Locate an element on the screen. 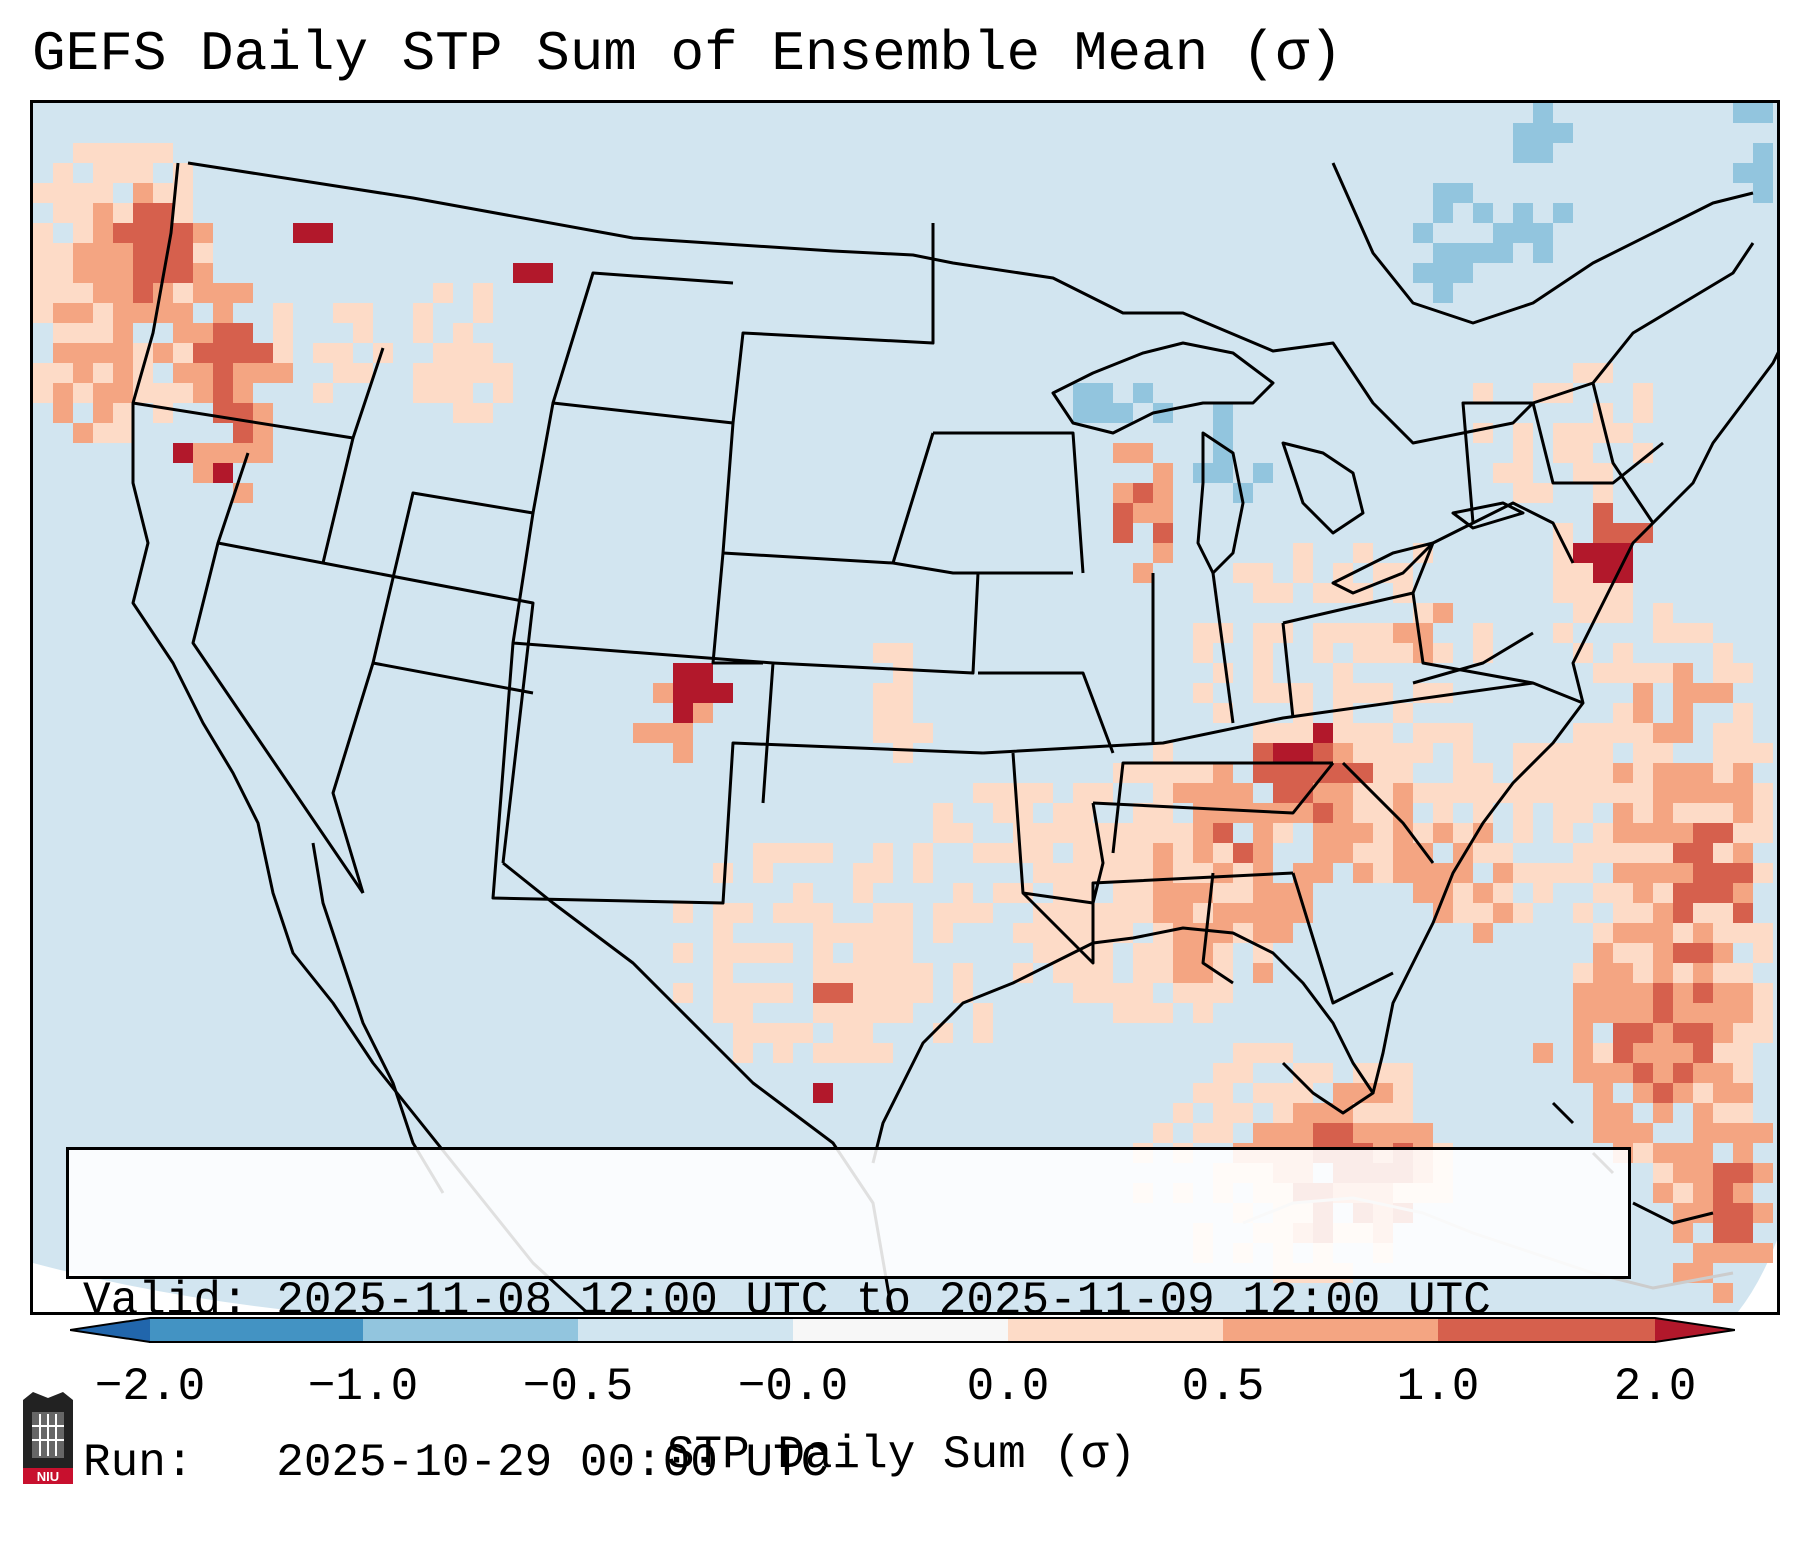 The image size is (1803, 1544). colorbar-tick-label: −0.0 is located at coordinates (793, 1387).